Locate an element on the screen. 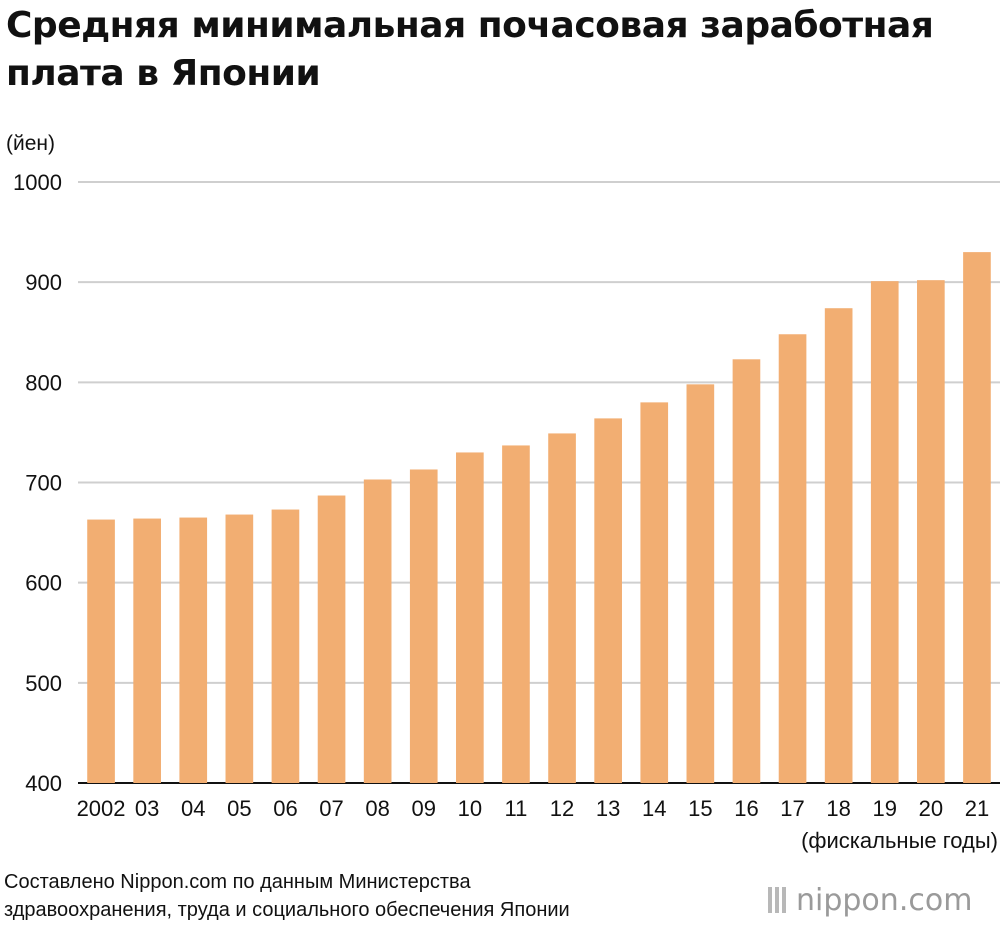 This screenshot has width=1000, height=926. x-tick-label: 09 is located at coordinates (424, 808).